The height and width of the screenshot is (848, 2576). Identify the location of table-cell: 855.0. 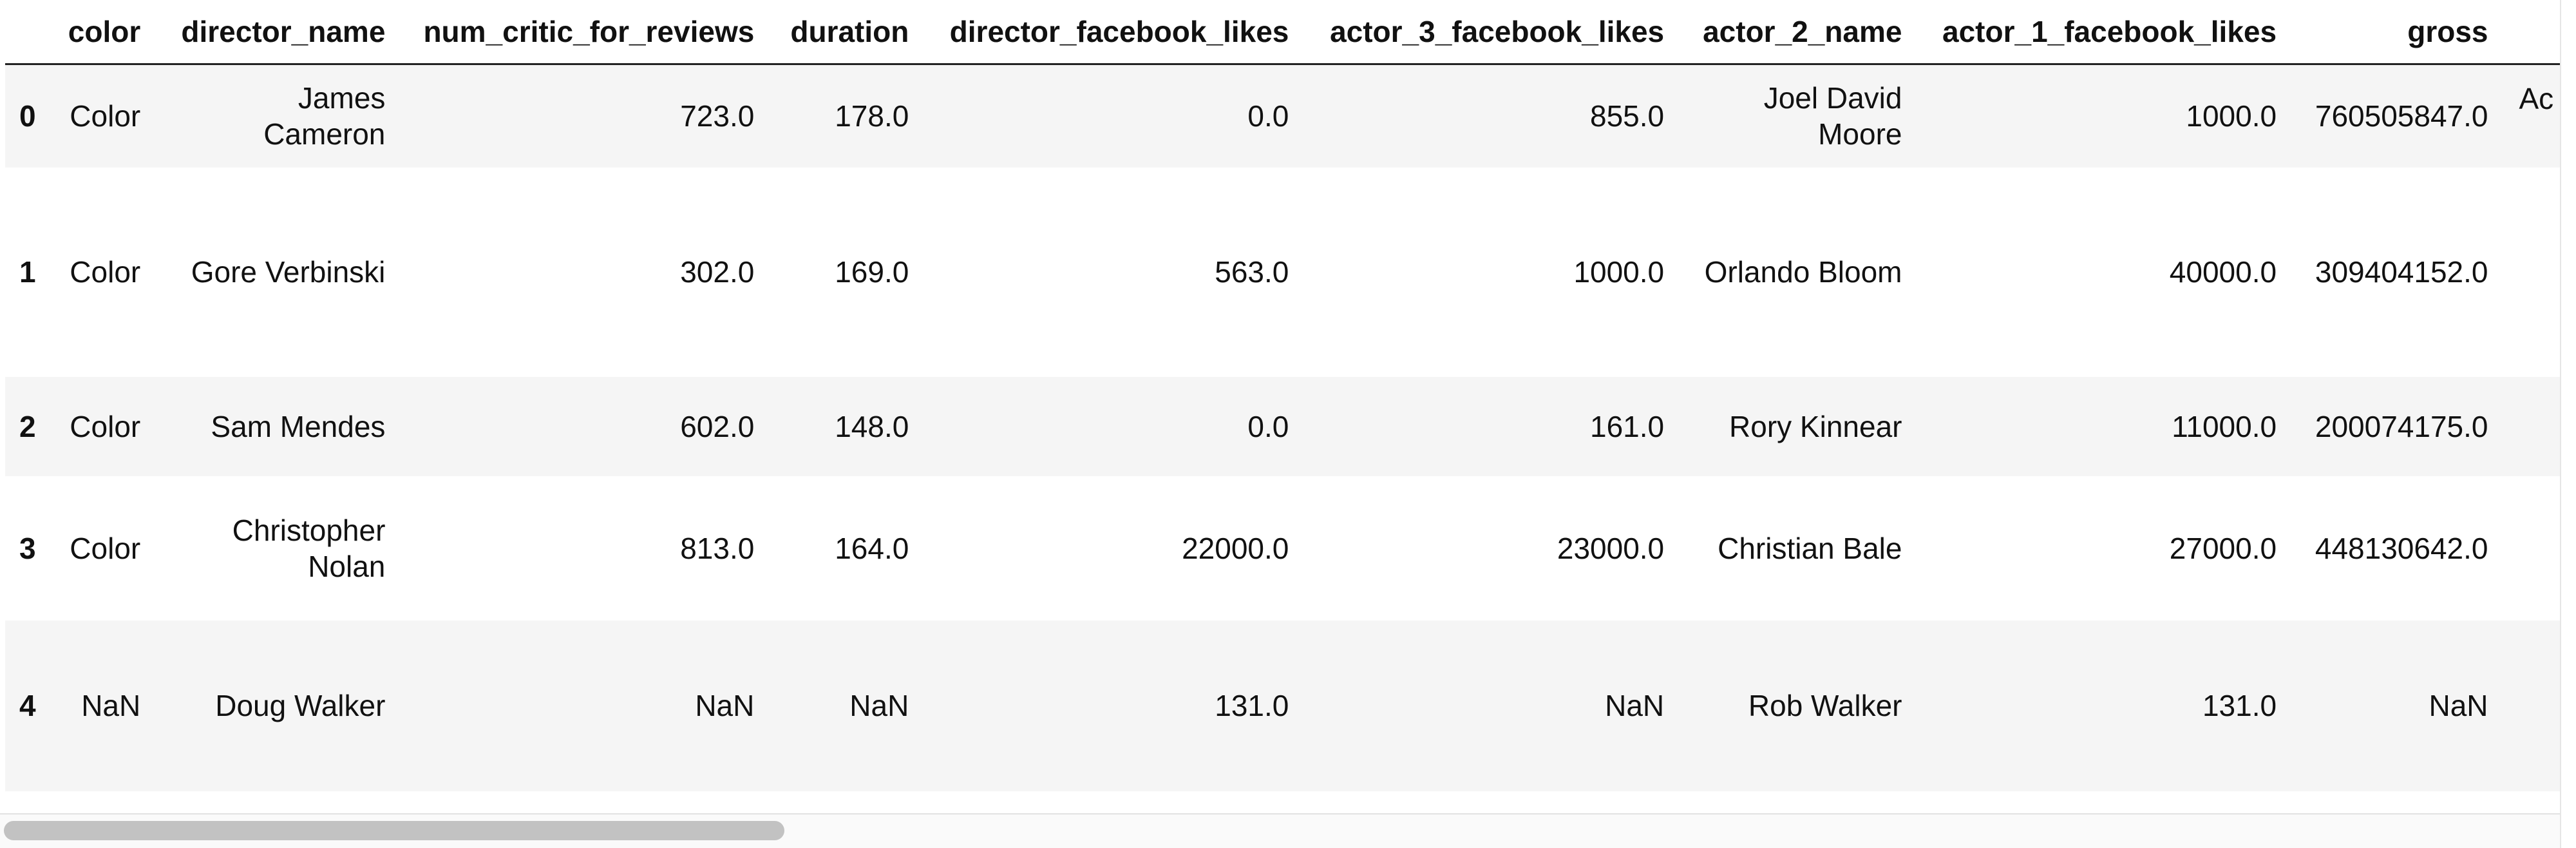
(1628, 116).